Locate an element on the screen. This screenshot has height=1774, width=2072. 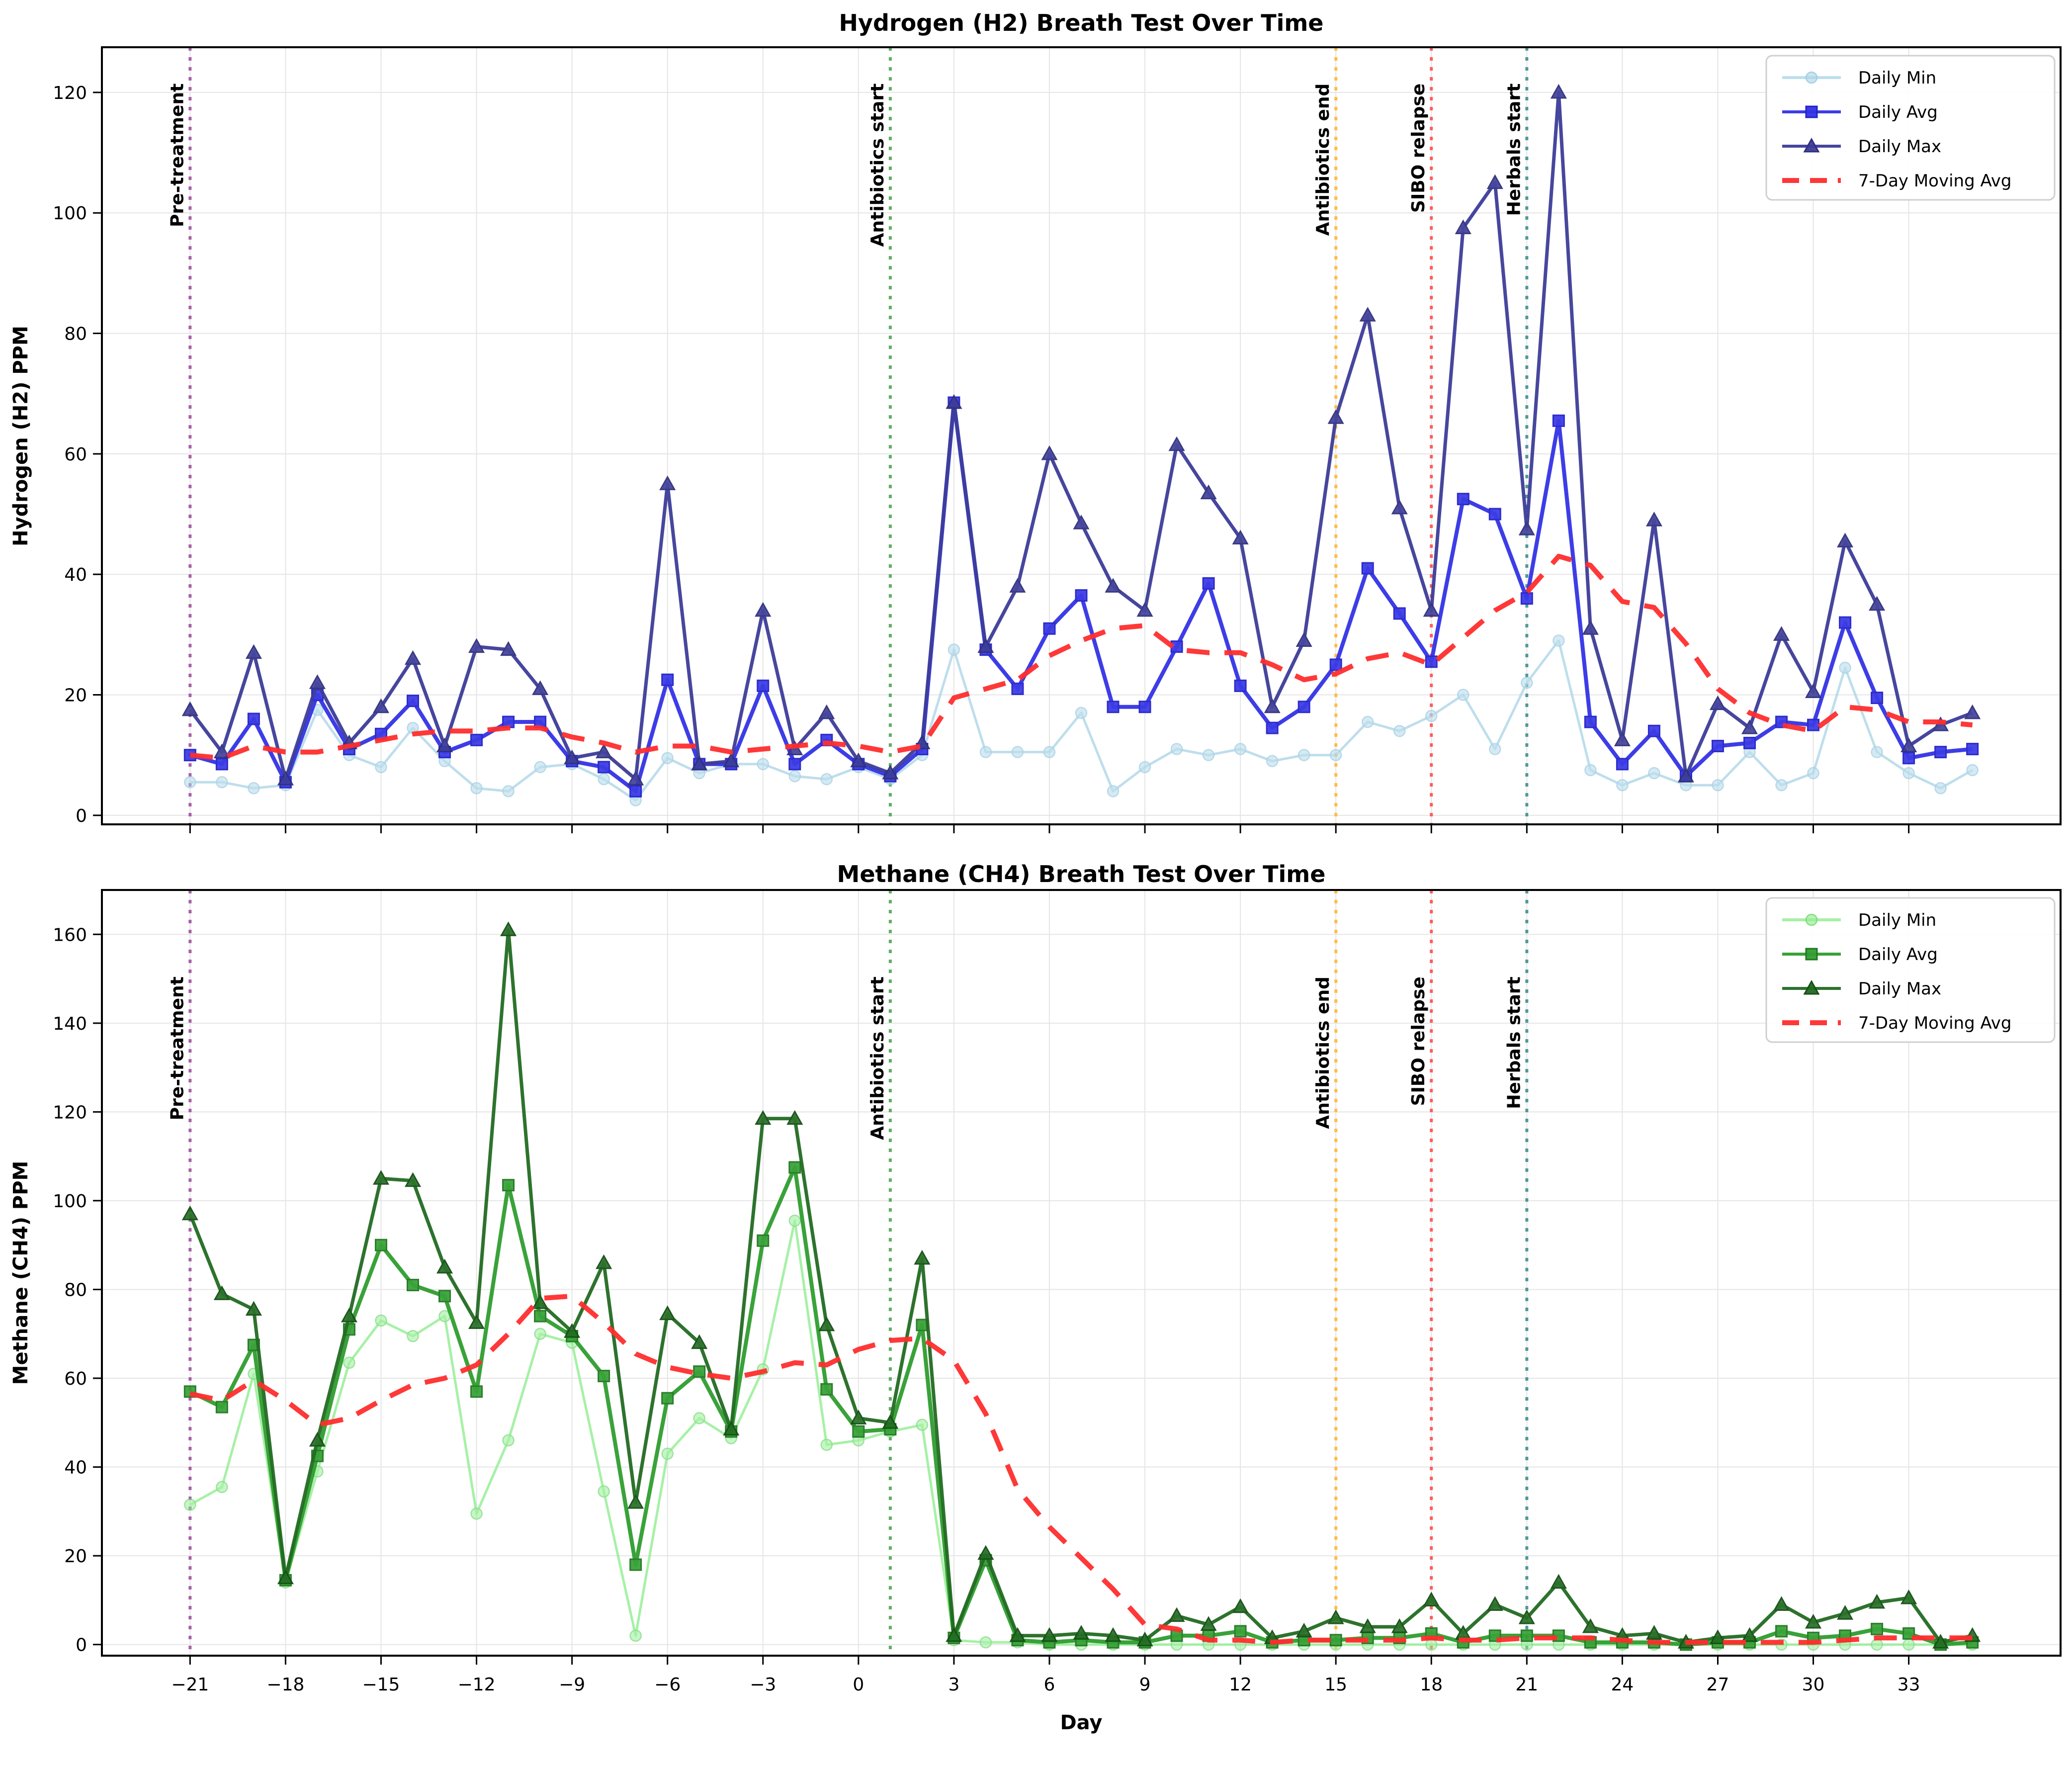
legend-square-icon is located at coordinates (1811, 112).